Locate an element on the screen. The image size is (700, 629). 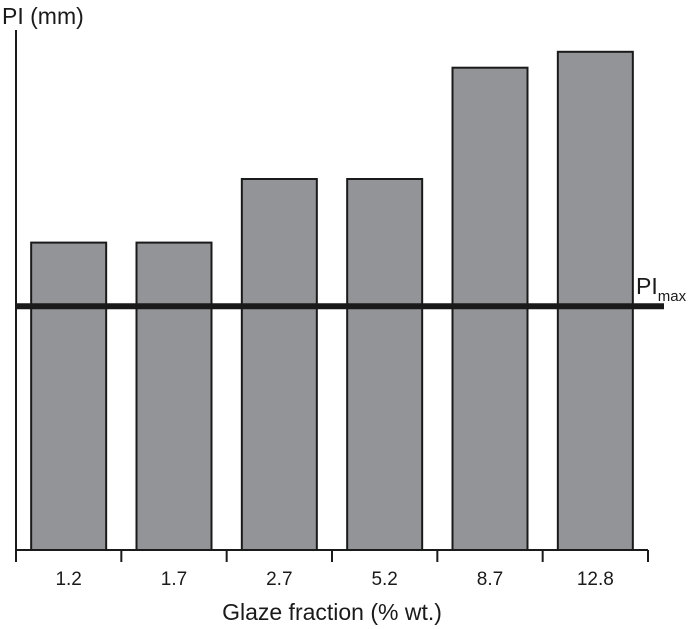
x-tick-label: 2.7 is located at coordinates (279, 579).